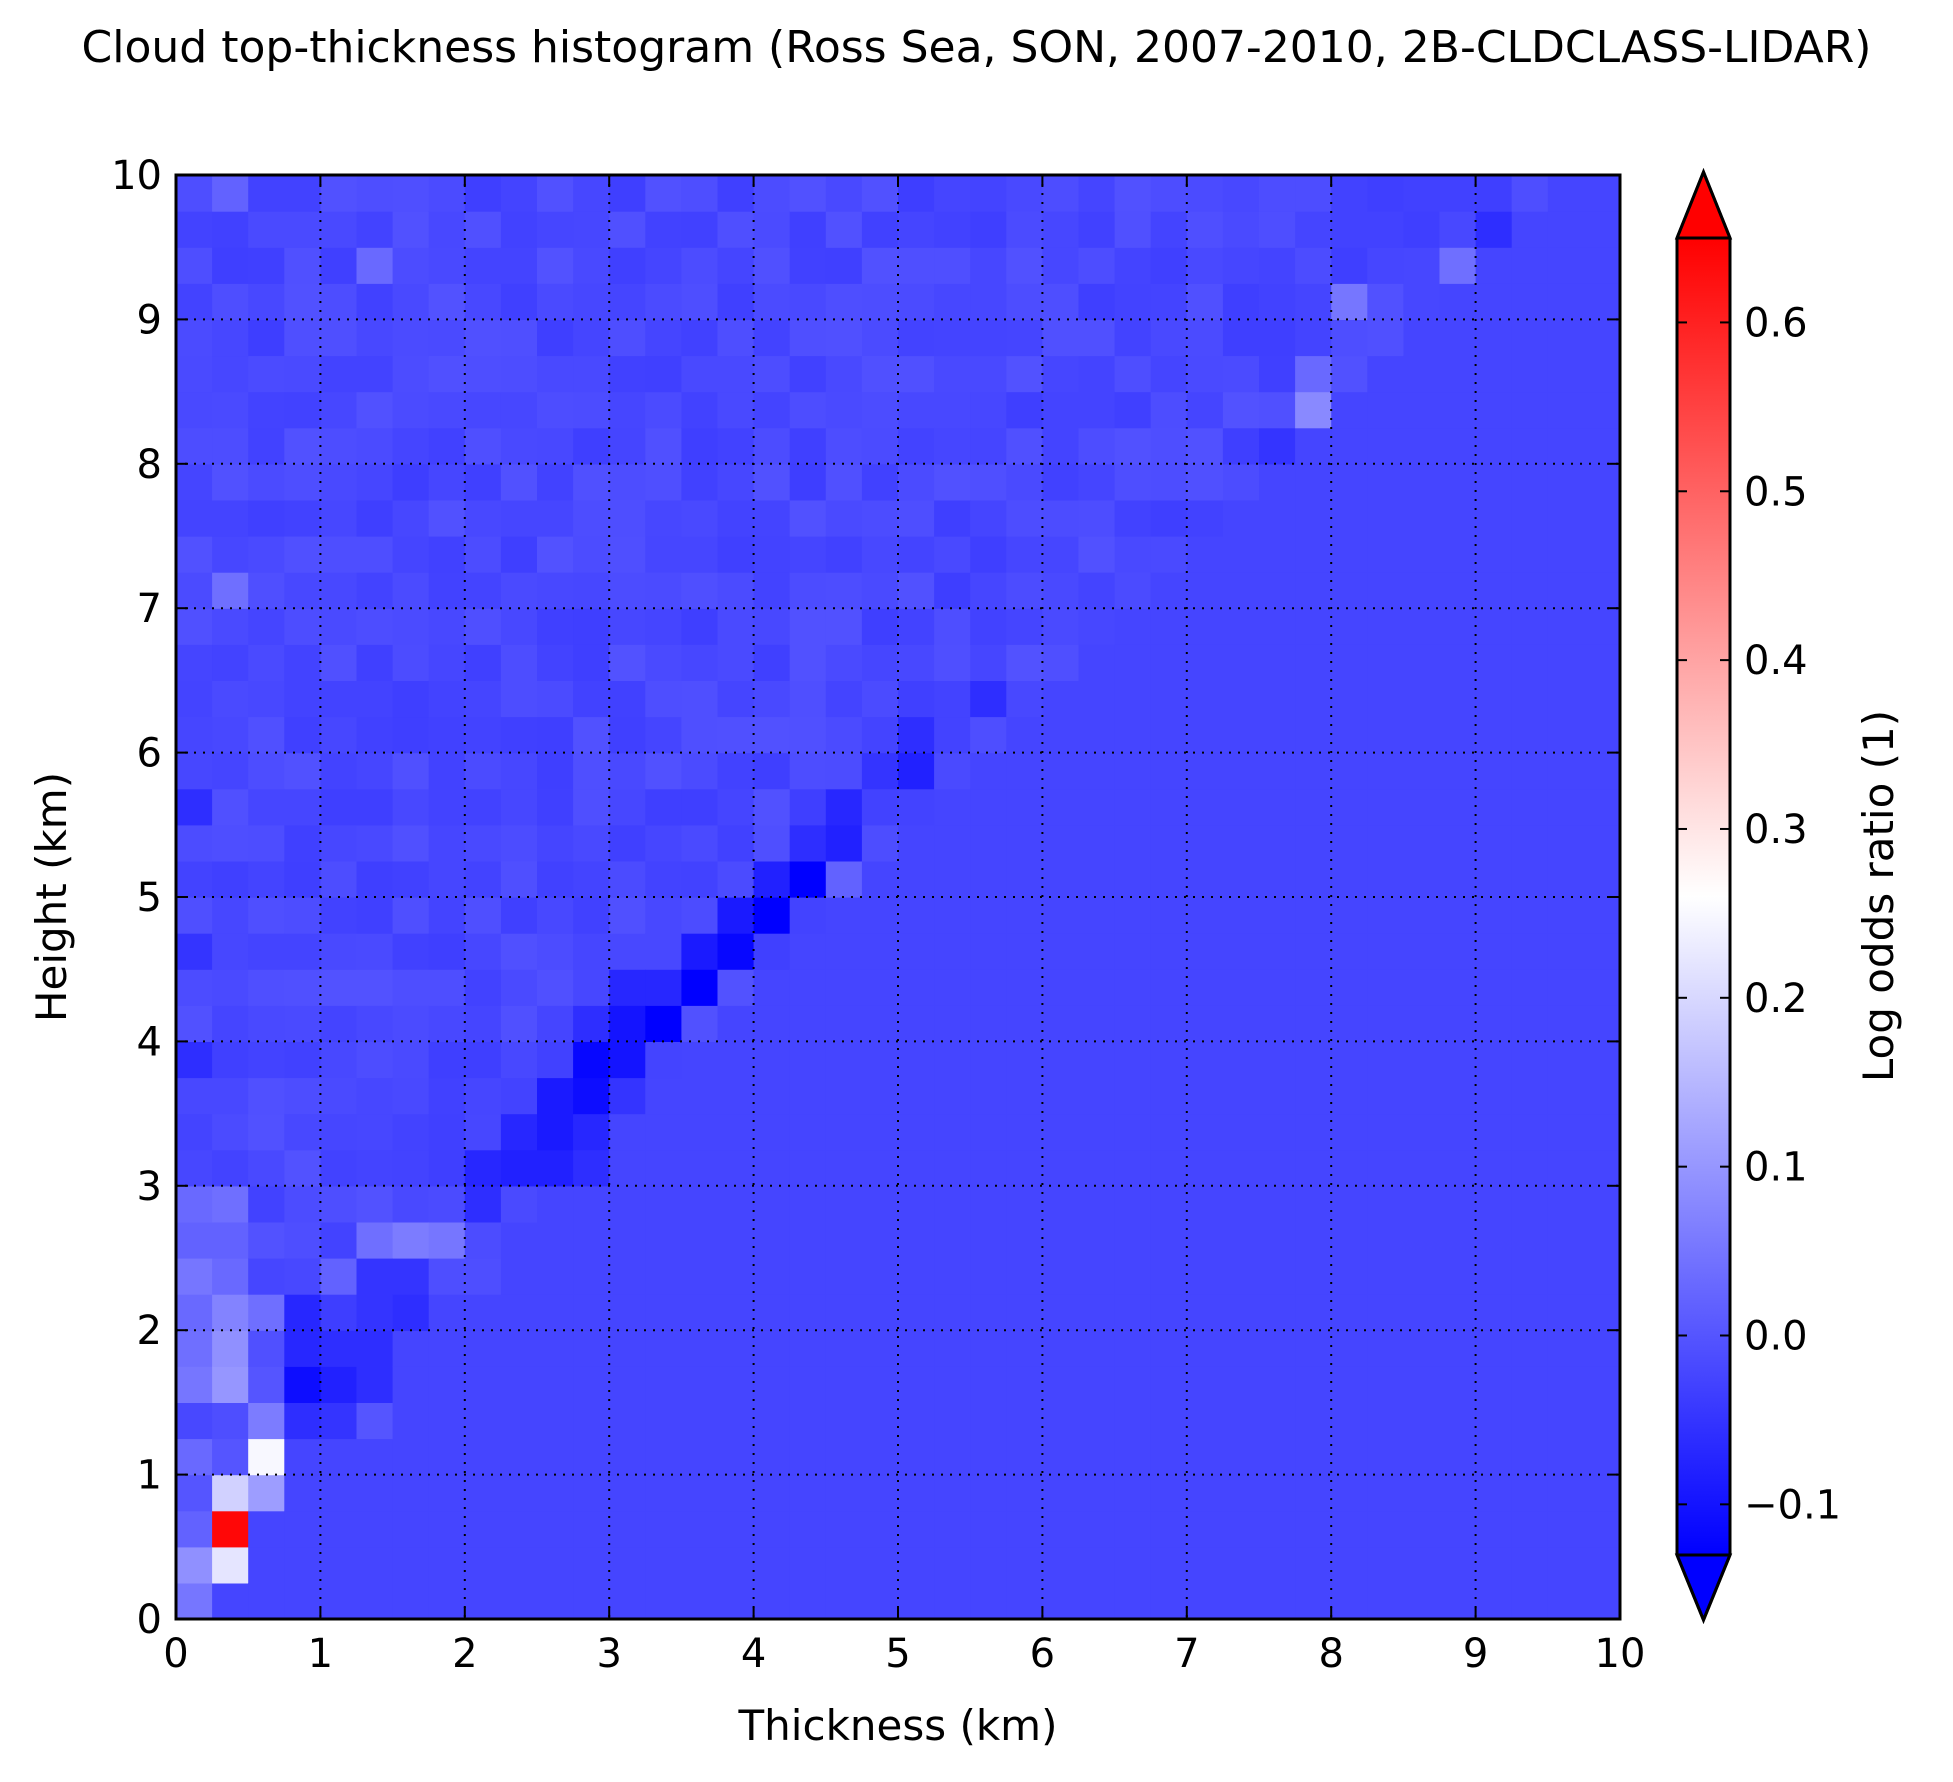 The width and height of the screenshot is (1953, 1782). I want to click on y-tick-label: 0, so click(149, 1620).